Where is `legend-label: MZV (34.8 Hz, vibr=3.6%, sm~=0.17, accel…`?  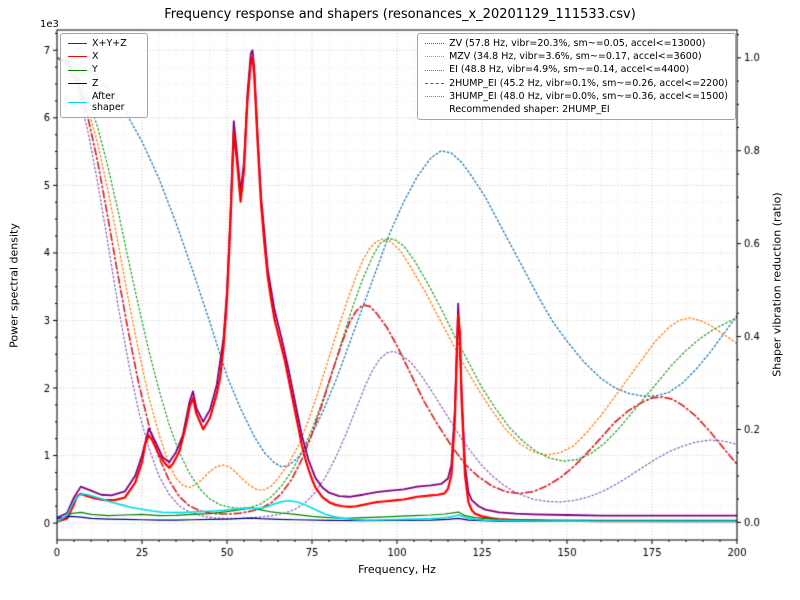
legend-label: MZV (34.8 Hz, vibr=3.6%, sm~=0.17, accel… is located at coordinates (575, 57).